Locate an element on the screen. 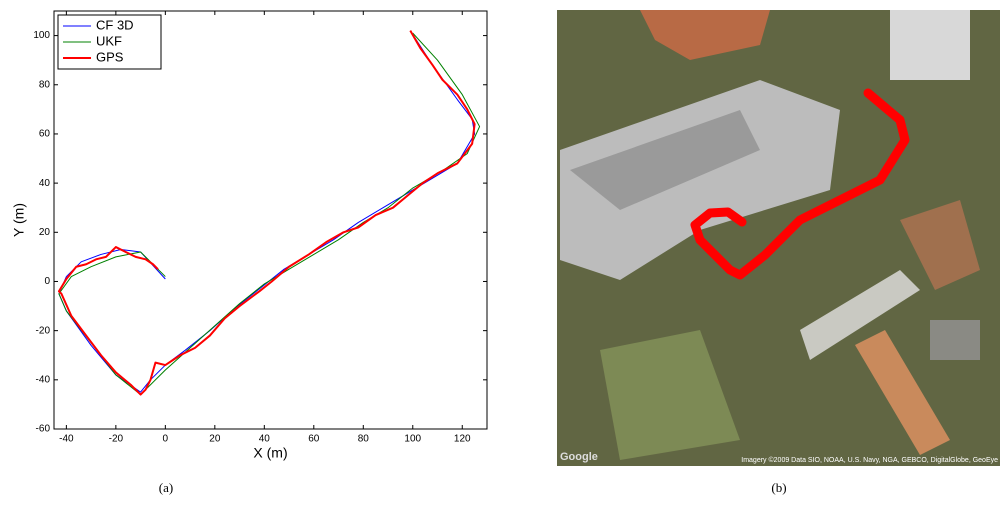 This screenshot has height=505, width=1003. x-axis-label: X (m) is located at coordinates (270, 453).